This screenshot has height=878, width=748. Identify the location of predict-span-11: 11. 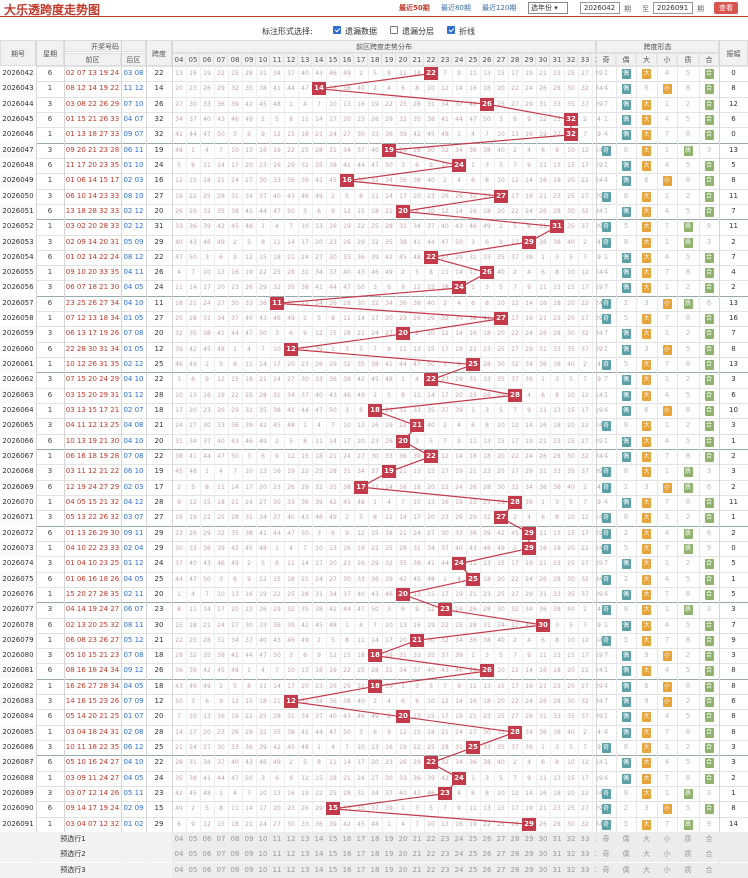
(277, 870).